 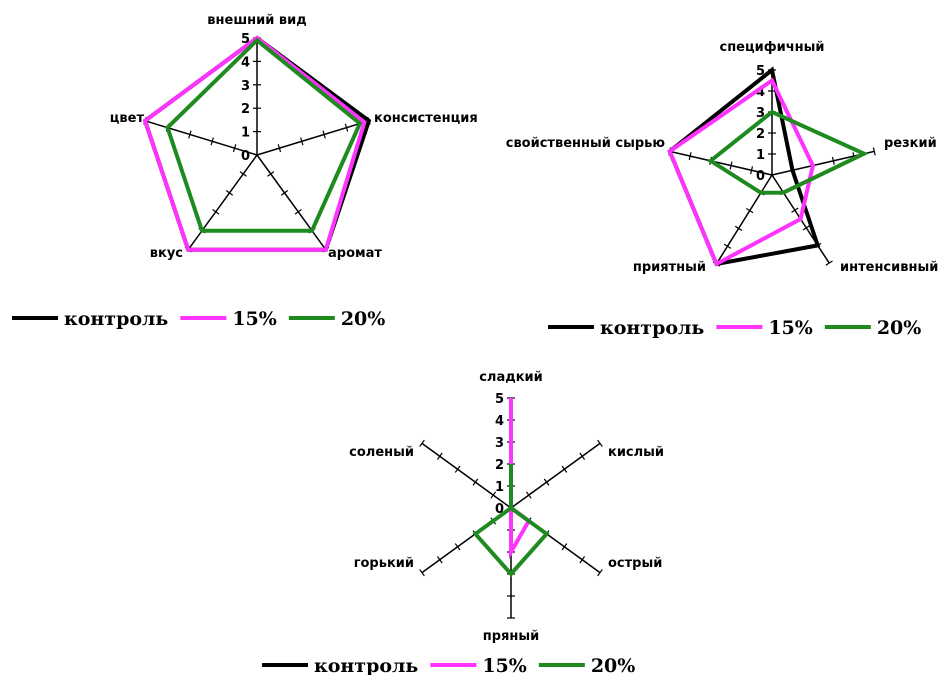 I want to click on axis-label: резкий, so click(x=910, y=143).